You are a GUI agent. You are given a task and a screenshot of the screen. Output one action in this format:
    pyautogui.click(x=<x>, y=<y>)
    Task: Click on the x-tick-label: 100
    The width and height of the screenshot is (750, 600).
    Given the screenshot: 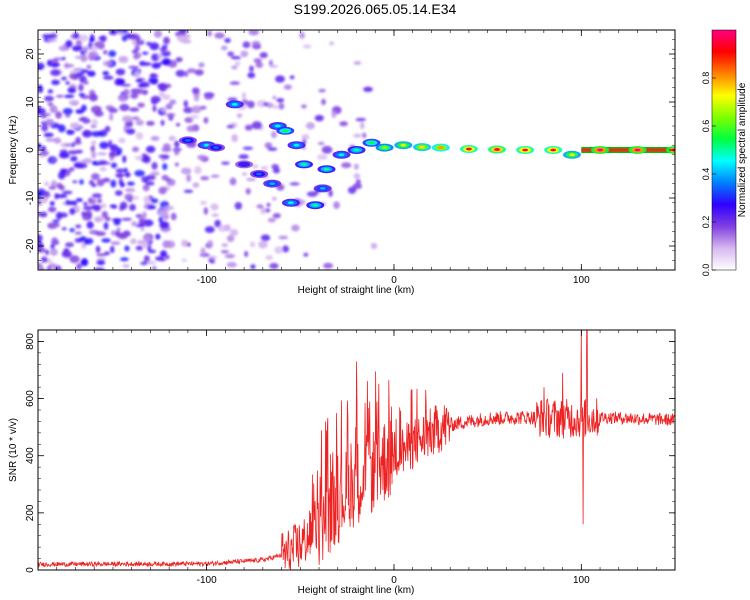 What is the action you would take?
    pyautogui.click(x=581, y=280)
    